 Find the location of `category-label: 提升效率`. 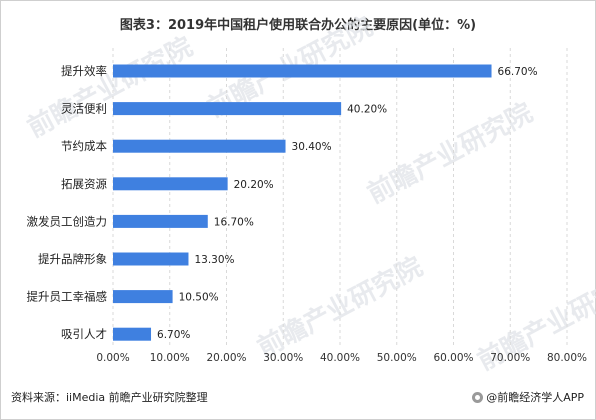

category-label: 提升效率 is located at coordinates (84, 71).